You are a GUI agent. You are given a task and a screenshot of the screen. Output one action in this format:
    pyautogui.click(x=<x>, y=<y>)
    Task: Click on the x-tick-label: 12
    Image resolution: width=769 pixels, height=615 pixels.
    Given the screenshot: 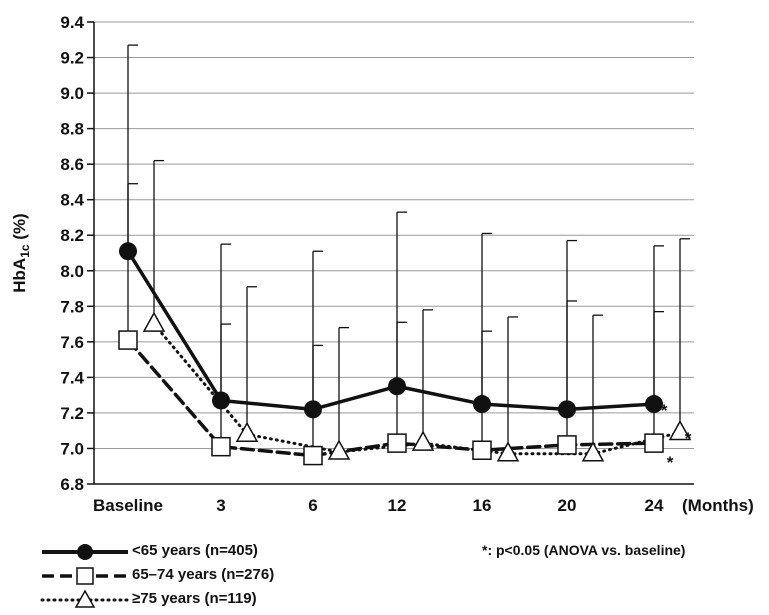 What is the action you would take?
    pyautogui.click(x=397, y=505)
    